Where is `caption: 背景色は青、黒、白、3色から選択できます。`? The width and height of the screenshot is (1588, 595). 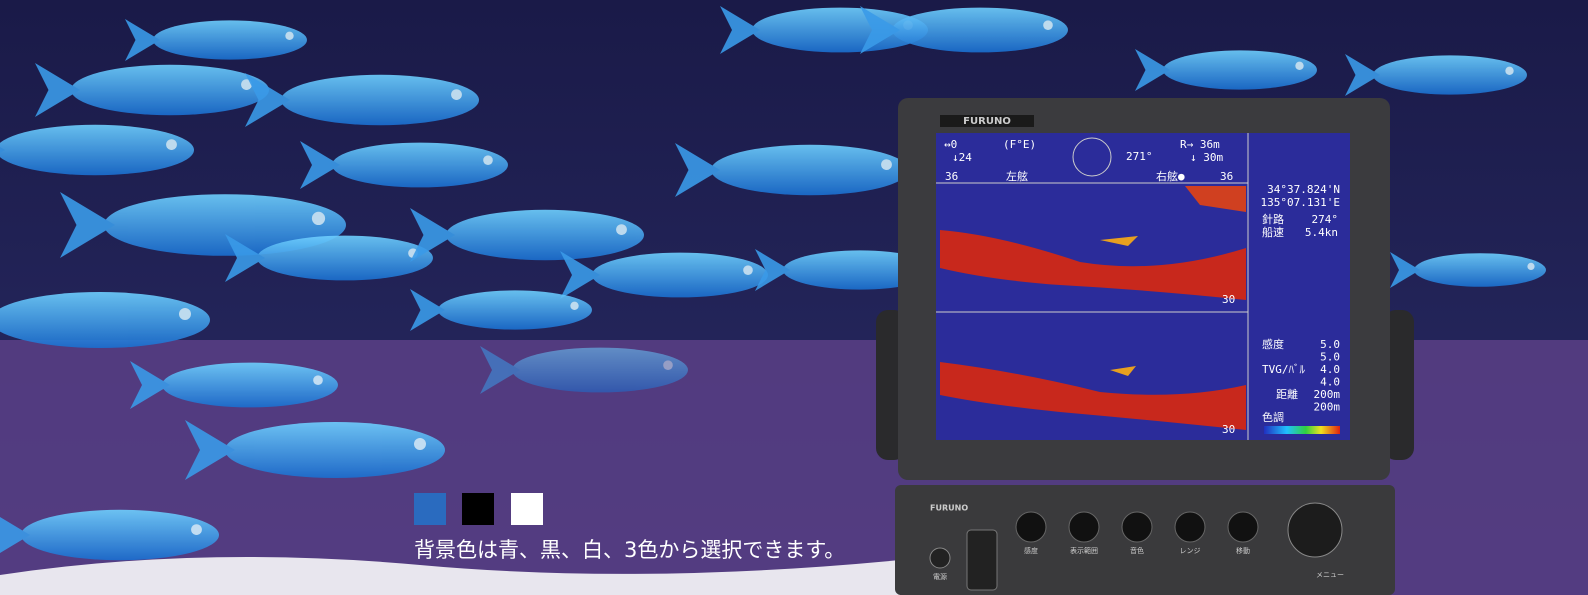
caption: 背景色は青、黒、白、3色から選択できます。 is located at coordinates (629, 550).